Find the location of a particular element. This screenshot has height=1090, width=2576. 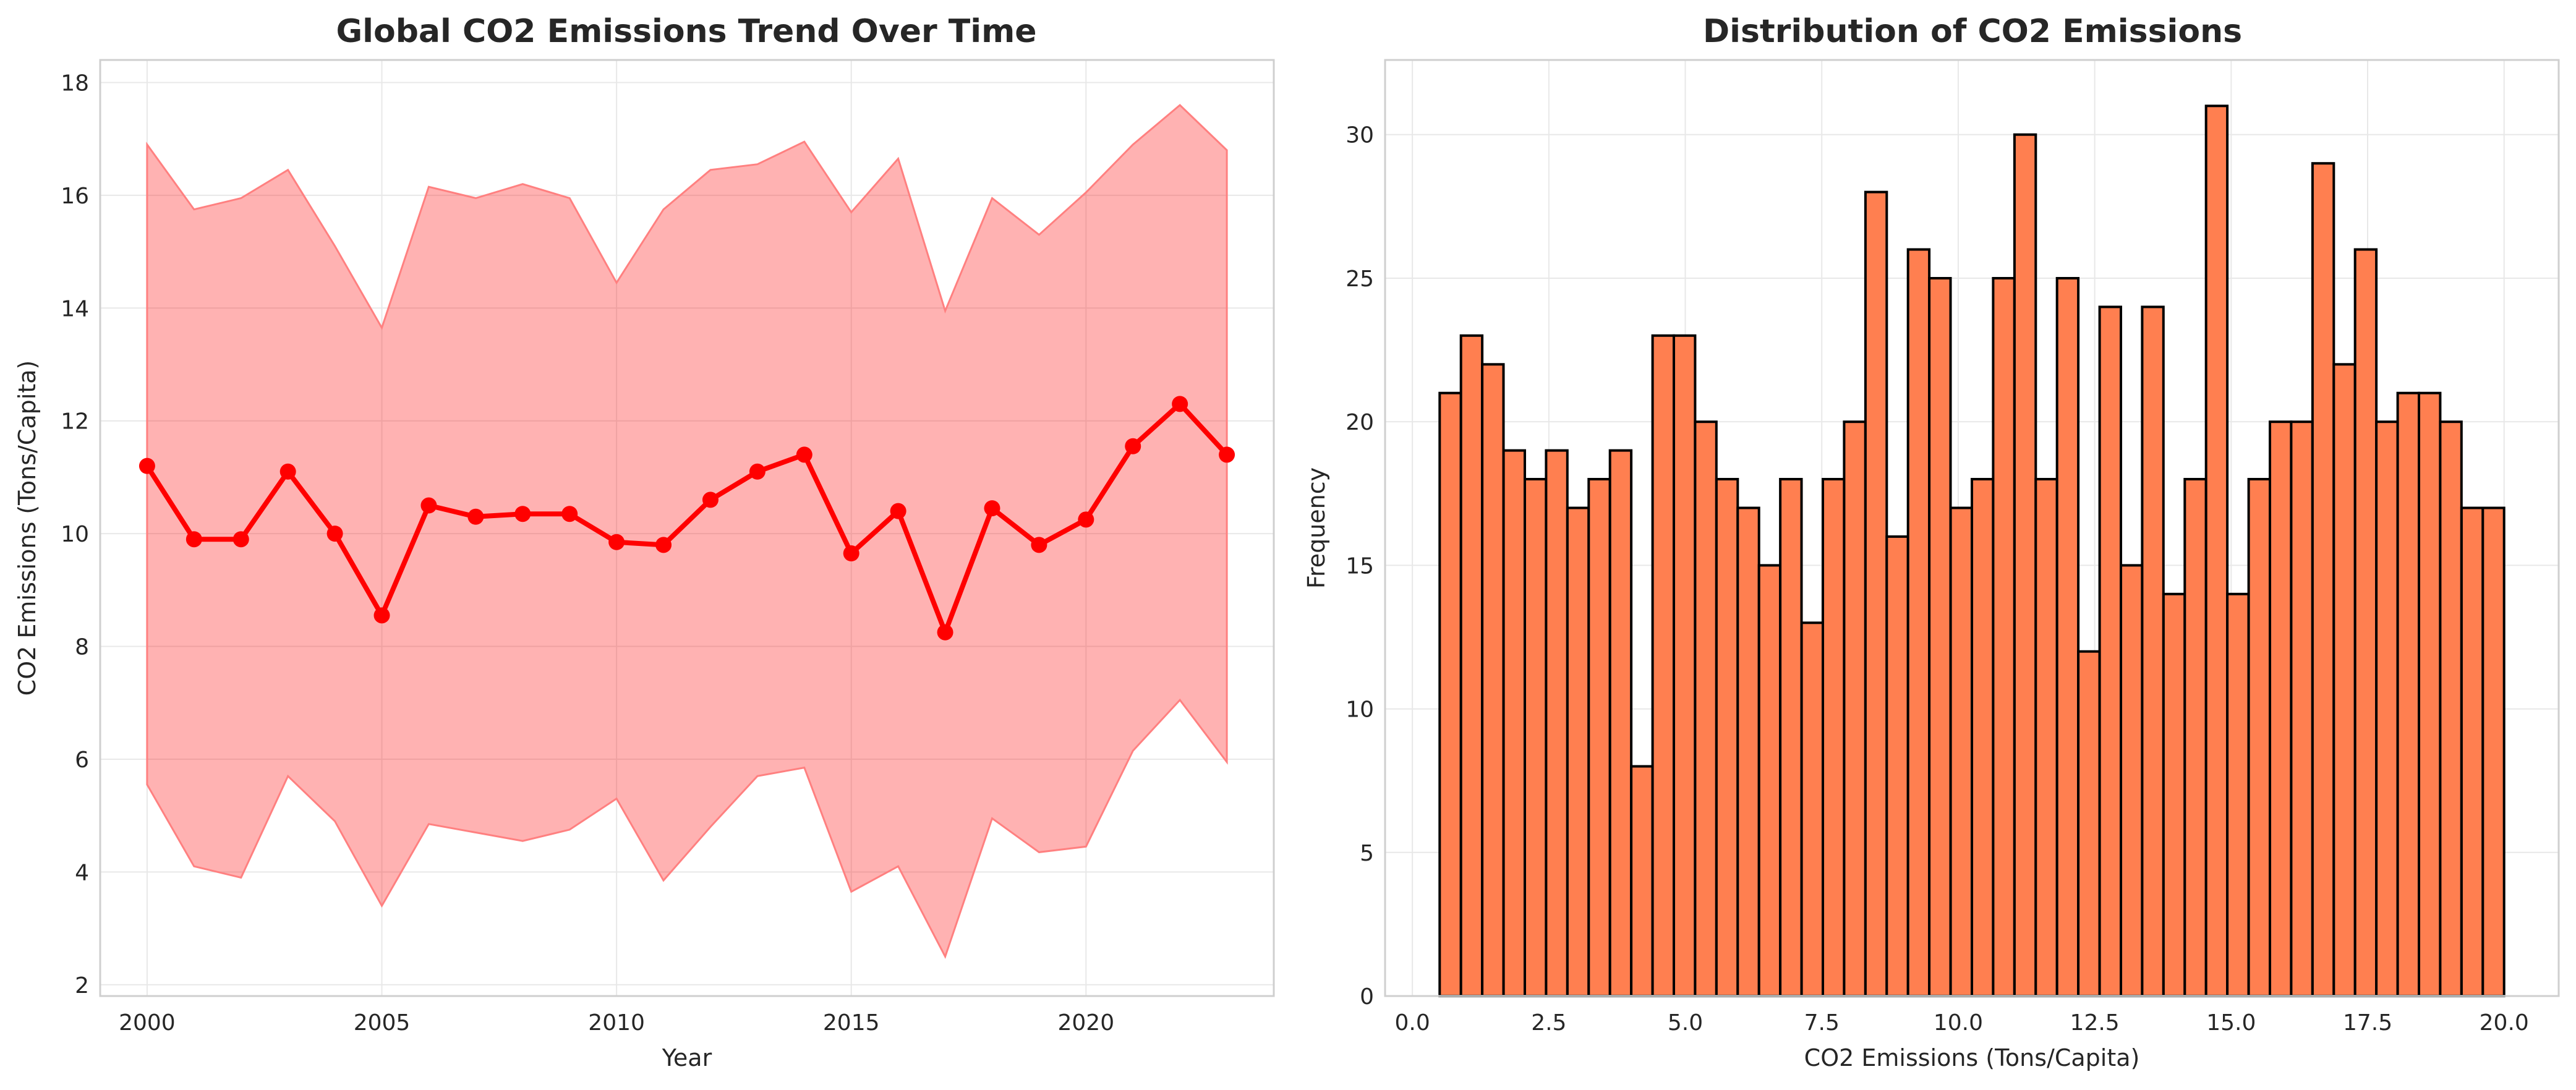

hist-x-tick-label: 5.0 is located at coordinates (1685, 1023).